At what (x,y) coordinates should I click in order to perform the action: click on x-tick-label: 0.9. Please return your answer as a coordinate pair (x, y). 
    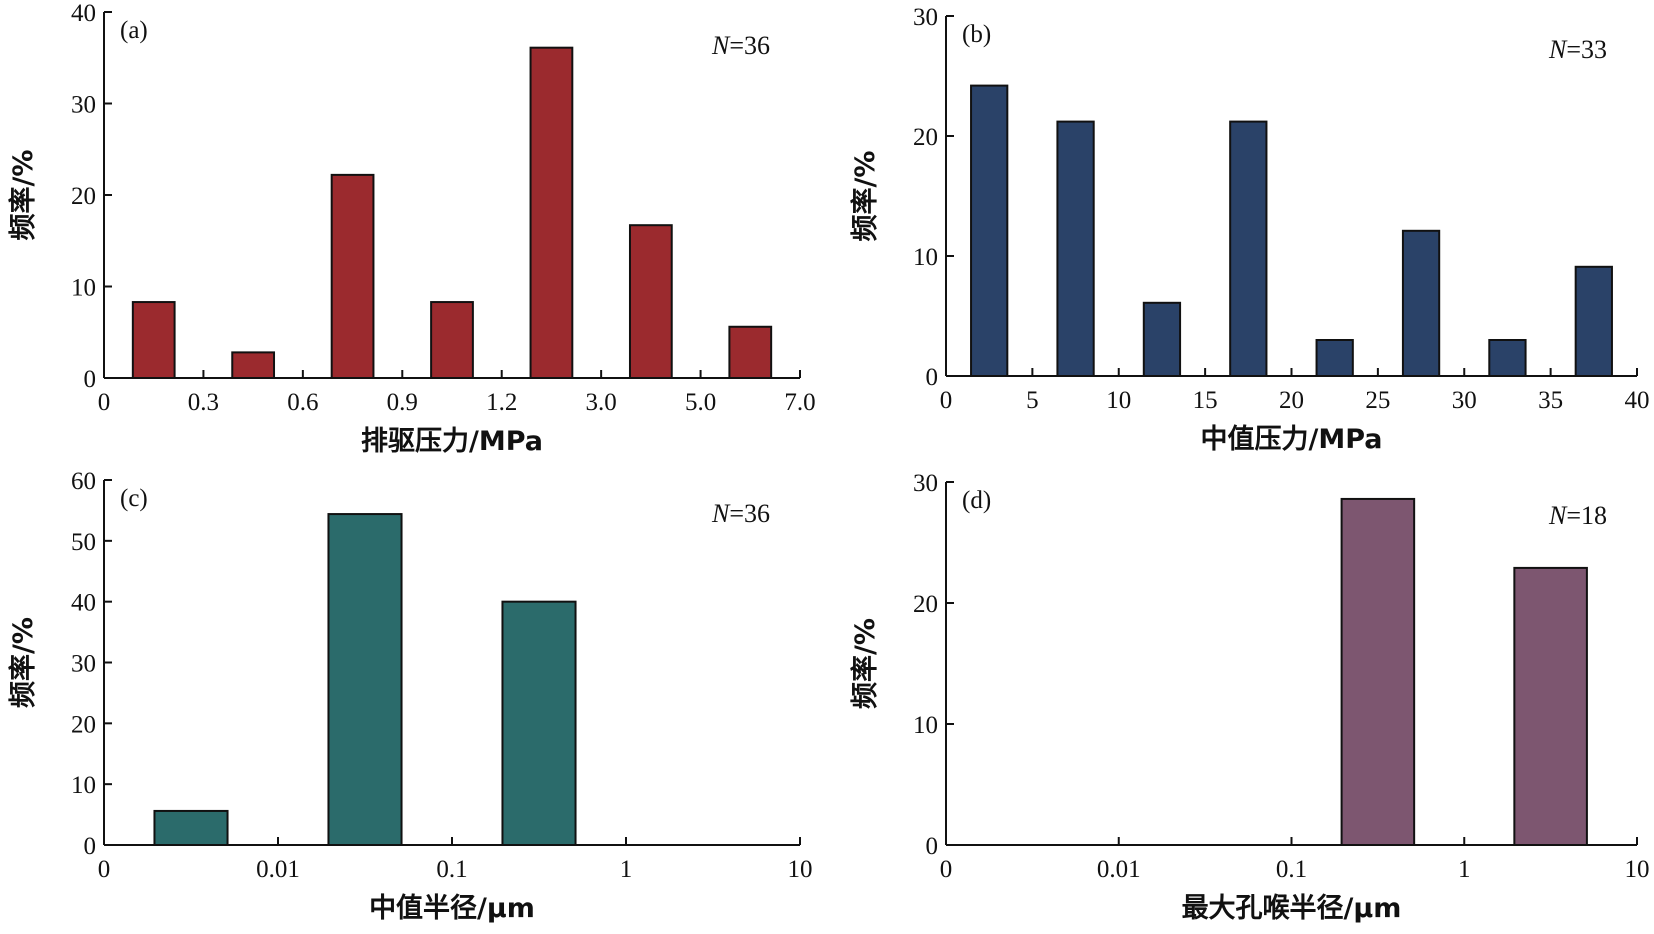
    Looking at the image, I should click on (402, 402).